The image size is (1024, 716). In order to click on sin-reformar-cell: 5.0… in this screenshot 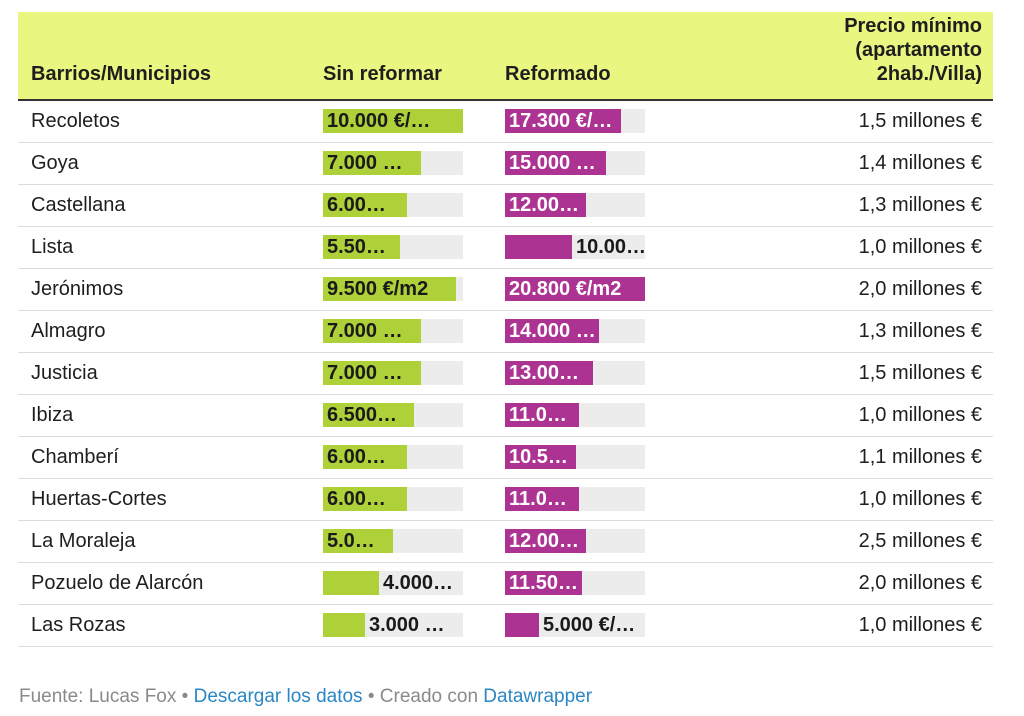, I will do `click(414, 541)`.